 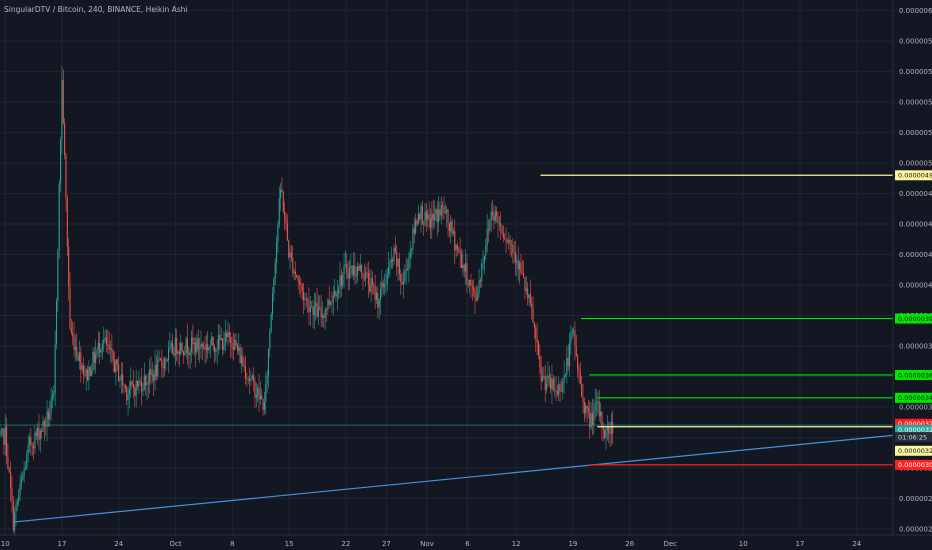 I want to click on x-tick-label: 22, so click(x=345, y=544).